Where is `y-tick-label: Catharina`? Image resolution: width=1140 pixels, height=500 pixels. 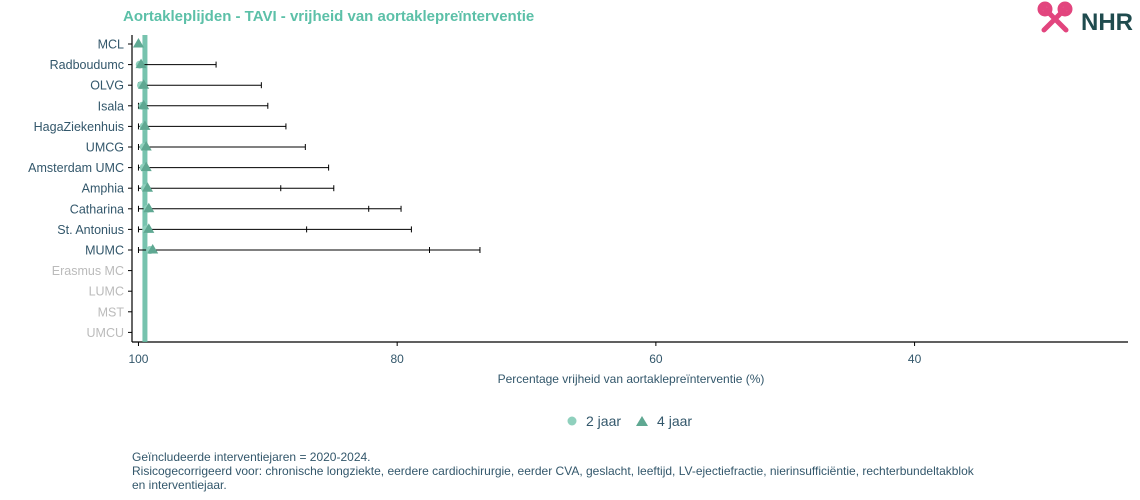 y-tick-label: Catharina is located at coordinates (97, 209).